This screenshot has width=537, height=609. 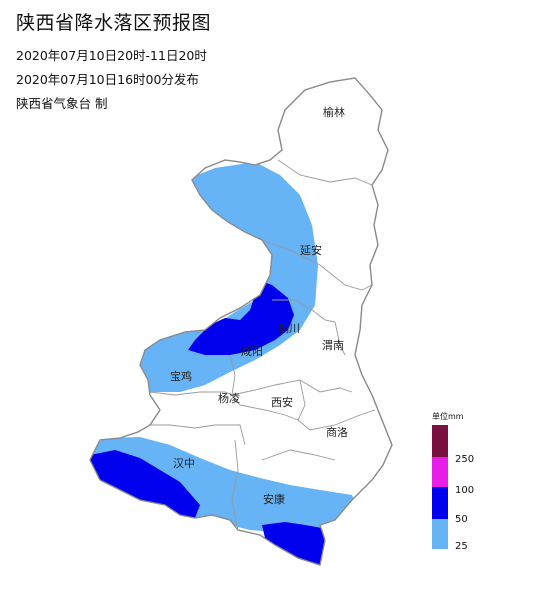 I want to click on label-baoji: 宝鸡, so click(x=181, y=376).